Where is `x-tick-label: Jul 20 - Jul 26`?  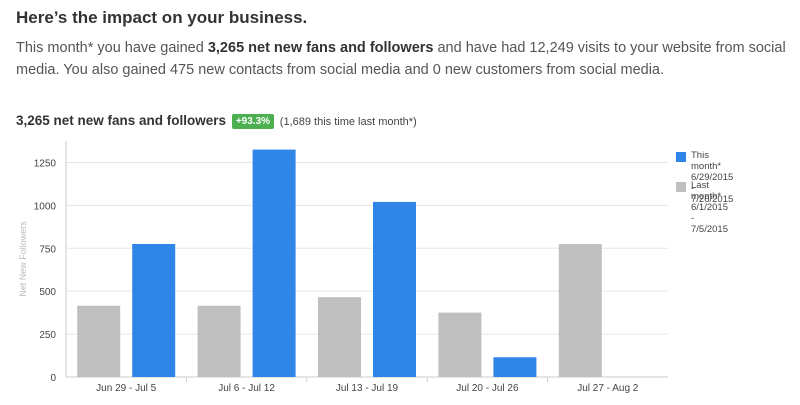
x-tick-label: Jul 20 - Jul 26 is located at coordinates (487, 388).